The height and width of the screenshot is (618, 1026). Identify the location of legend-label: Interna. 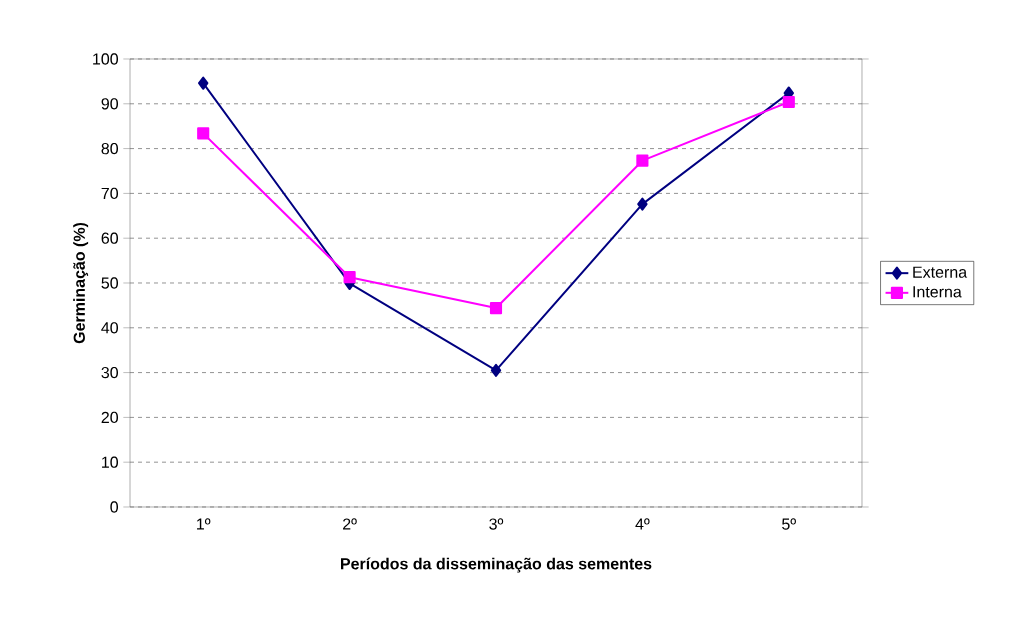
(937, 292).